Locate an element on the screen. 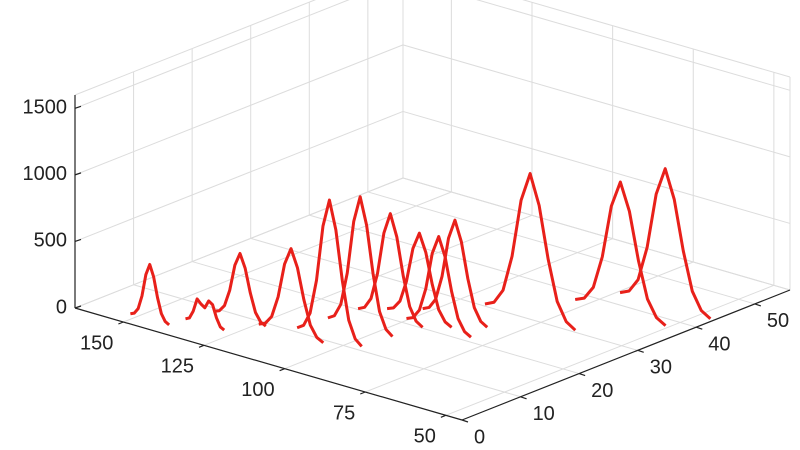  z-tick-label: 500 is located at coordinates (50, 241).